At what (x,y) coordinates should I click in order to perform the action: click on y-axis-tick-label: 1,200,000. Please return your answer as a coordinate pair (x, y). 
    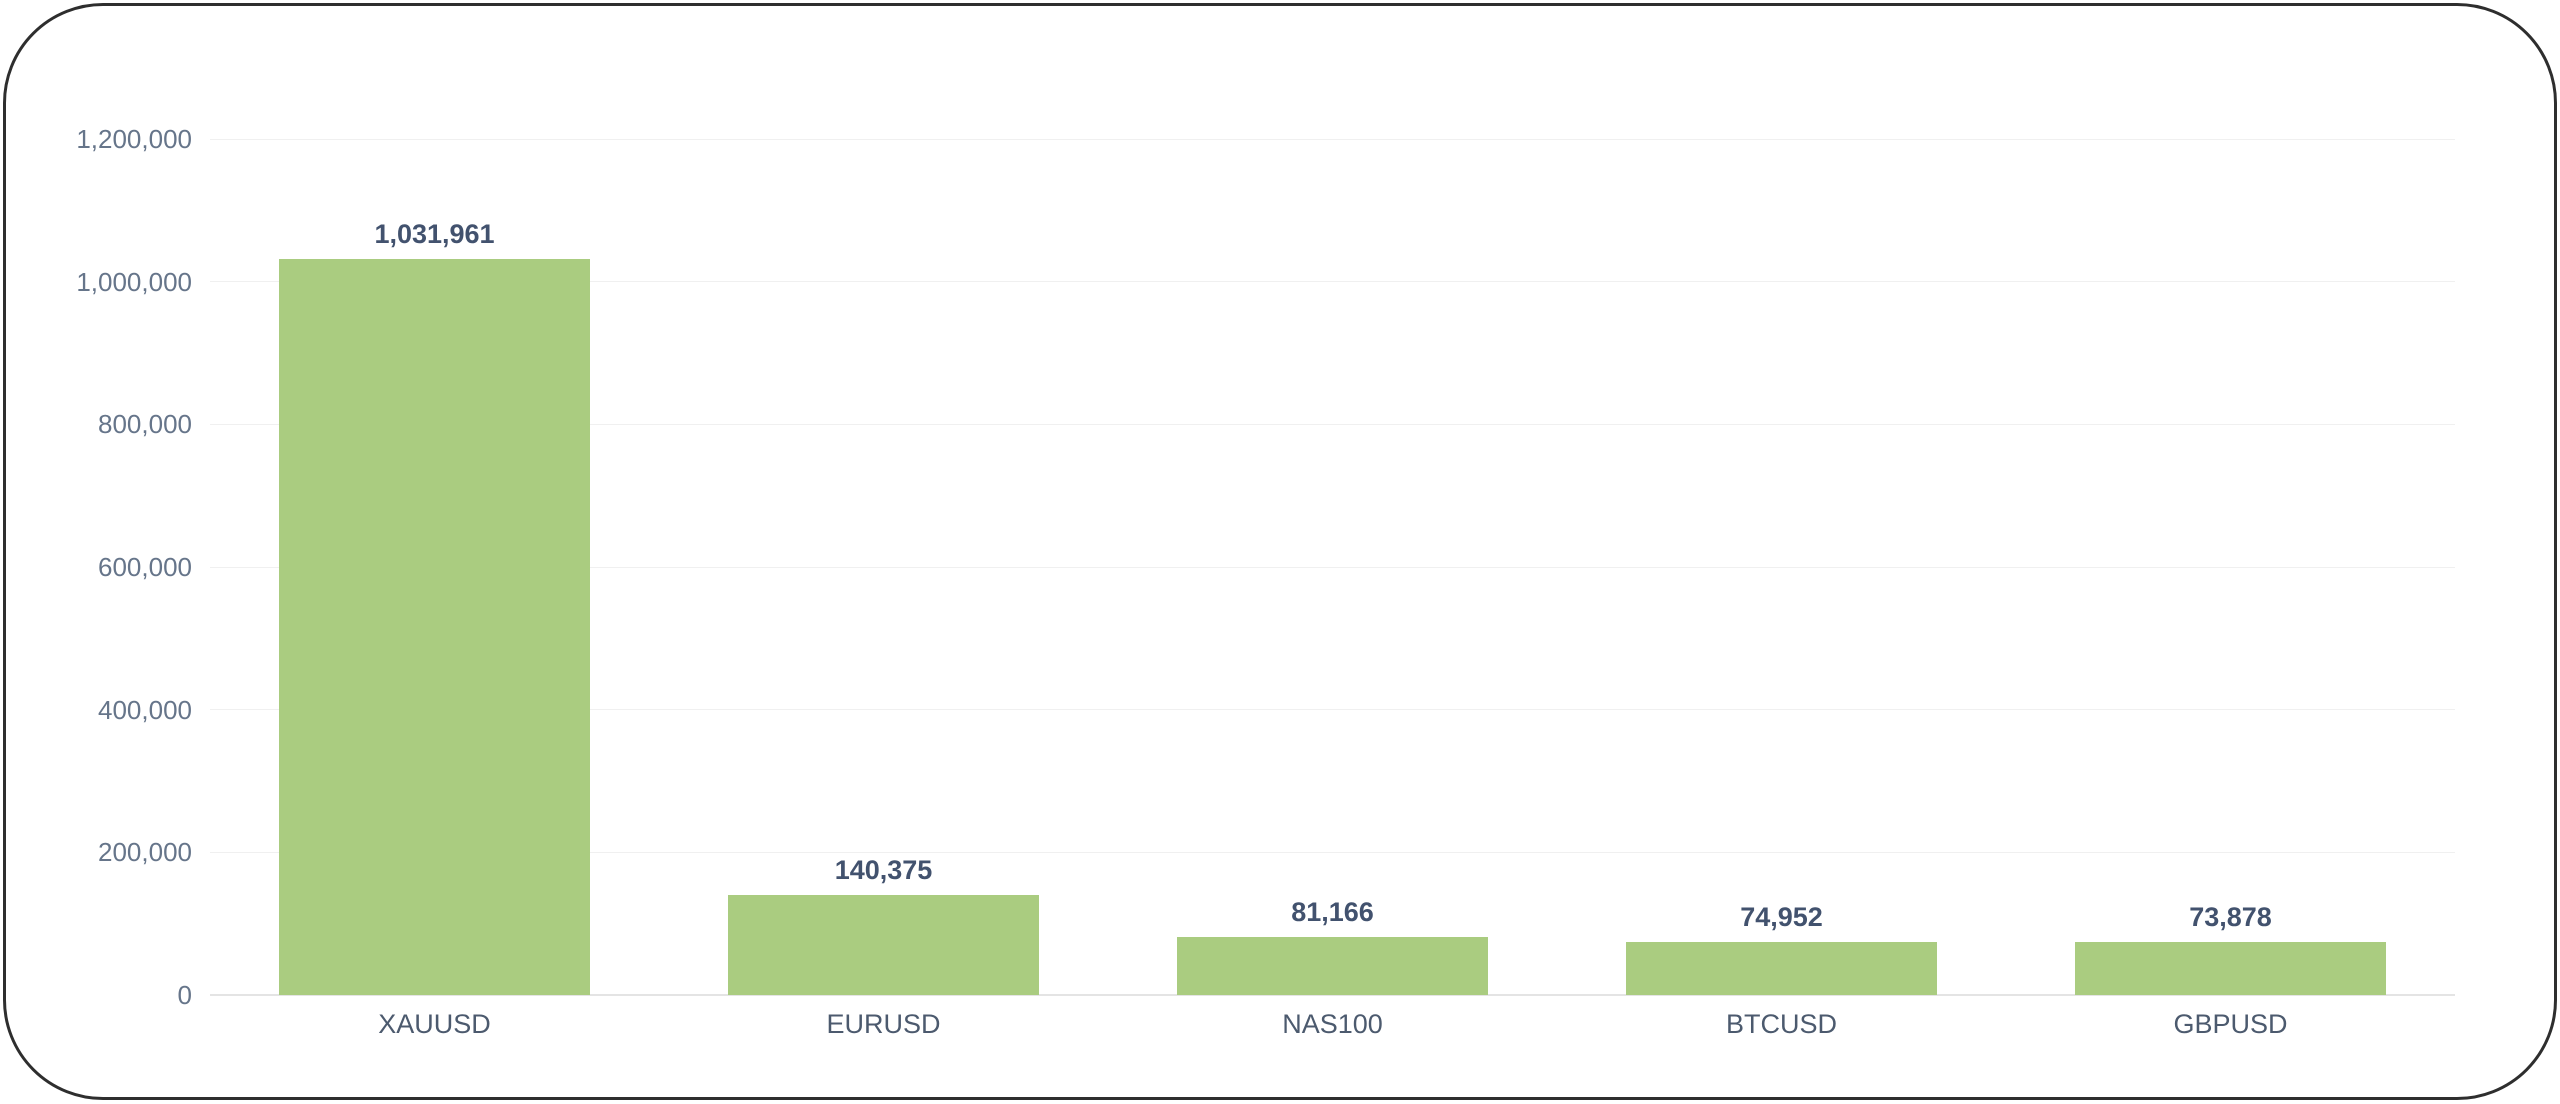
    Looking at the image, I should click on (134, 139).